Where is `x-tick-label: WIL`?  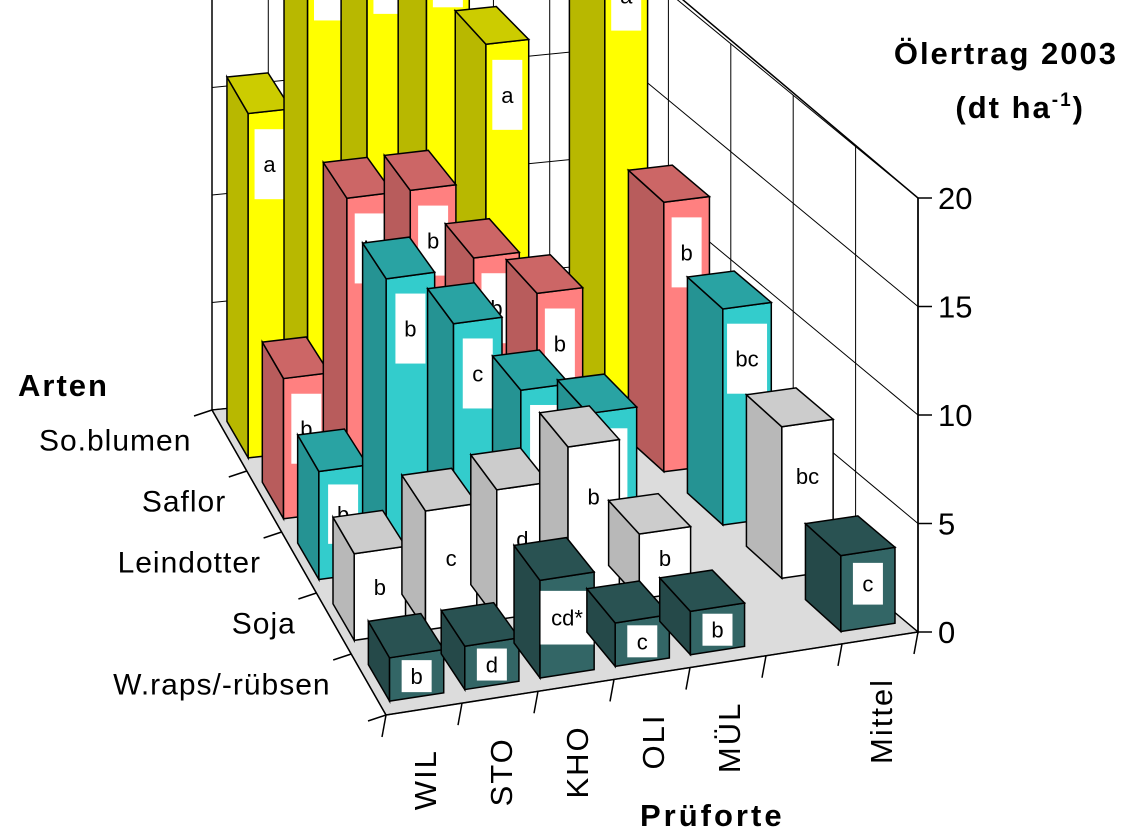 x-tick-label: WIL is located at coordinates (425, 779).